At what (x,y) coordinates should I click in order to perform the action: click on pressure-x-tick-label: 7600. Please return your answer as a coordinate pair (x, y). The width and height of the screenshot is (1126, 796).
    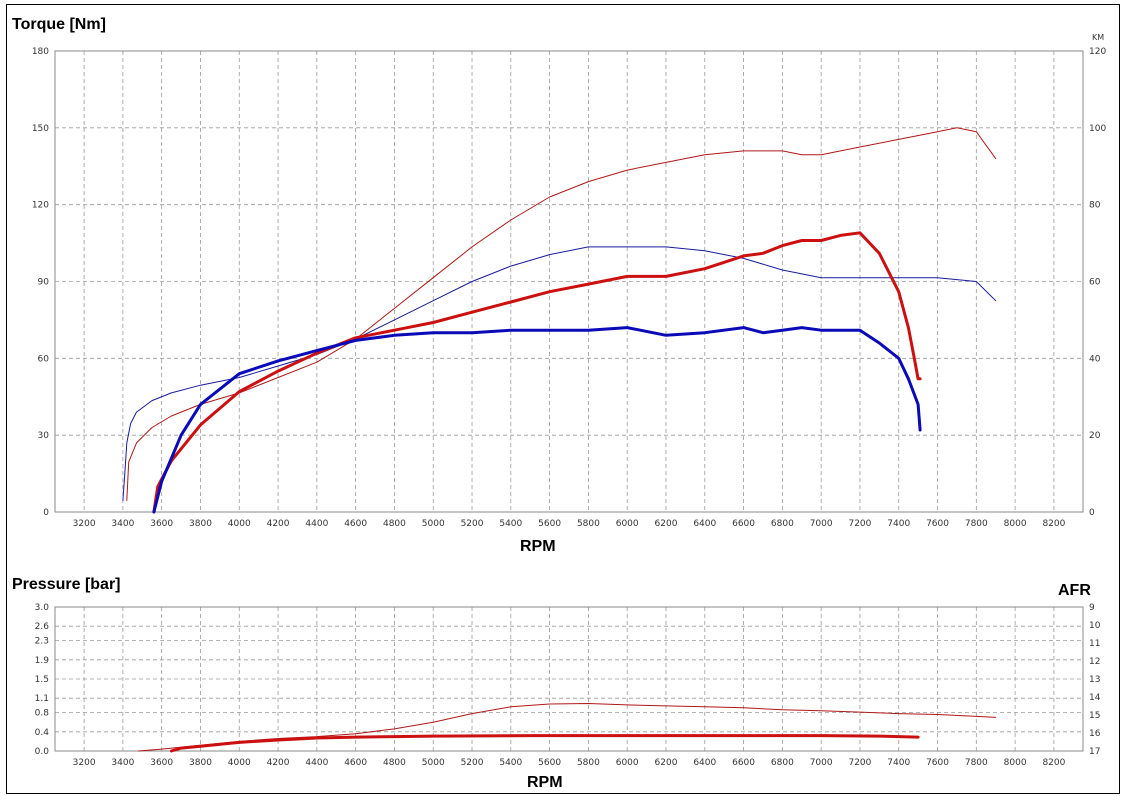
    Looking at the image, I should click on (937, 763).